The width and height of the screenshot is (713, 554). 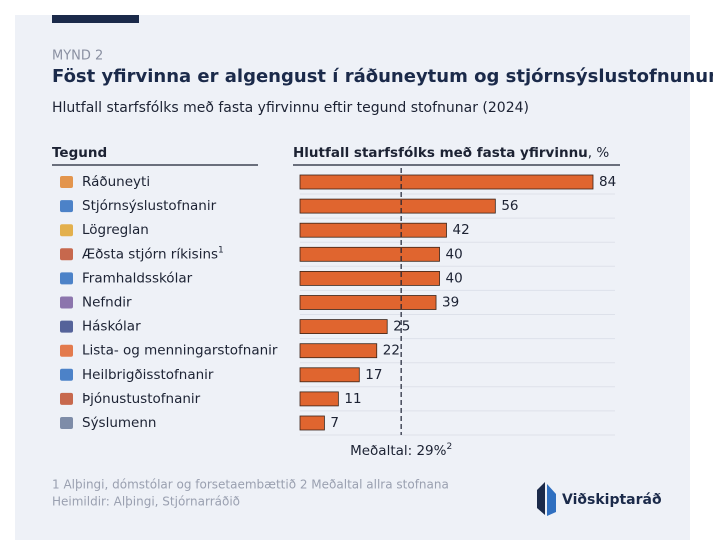 I want to click on value-label: 42, so click(x=461, y=230).